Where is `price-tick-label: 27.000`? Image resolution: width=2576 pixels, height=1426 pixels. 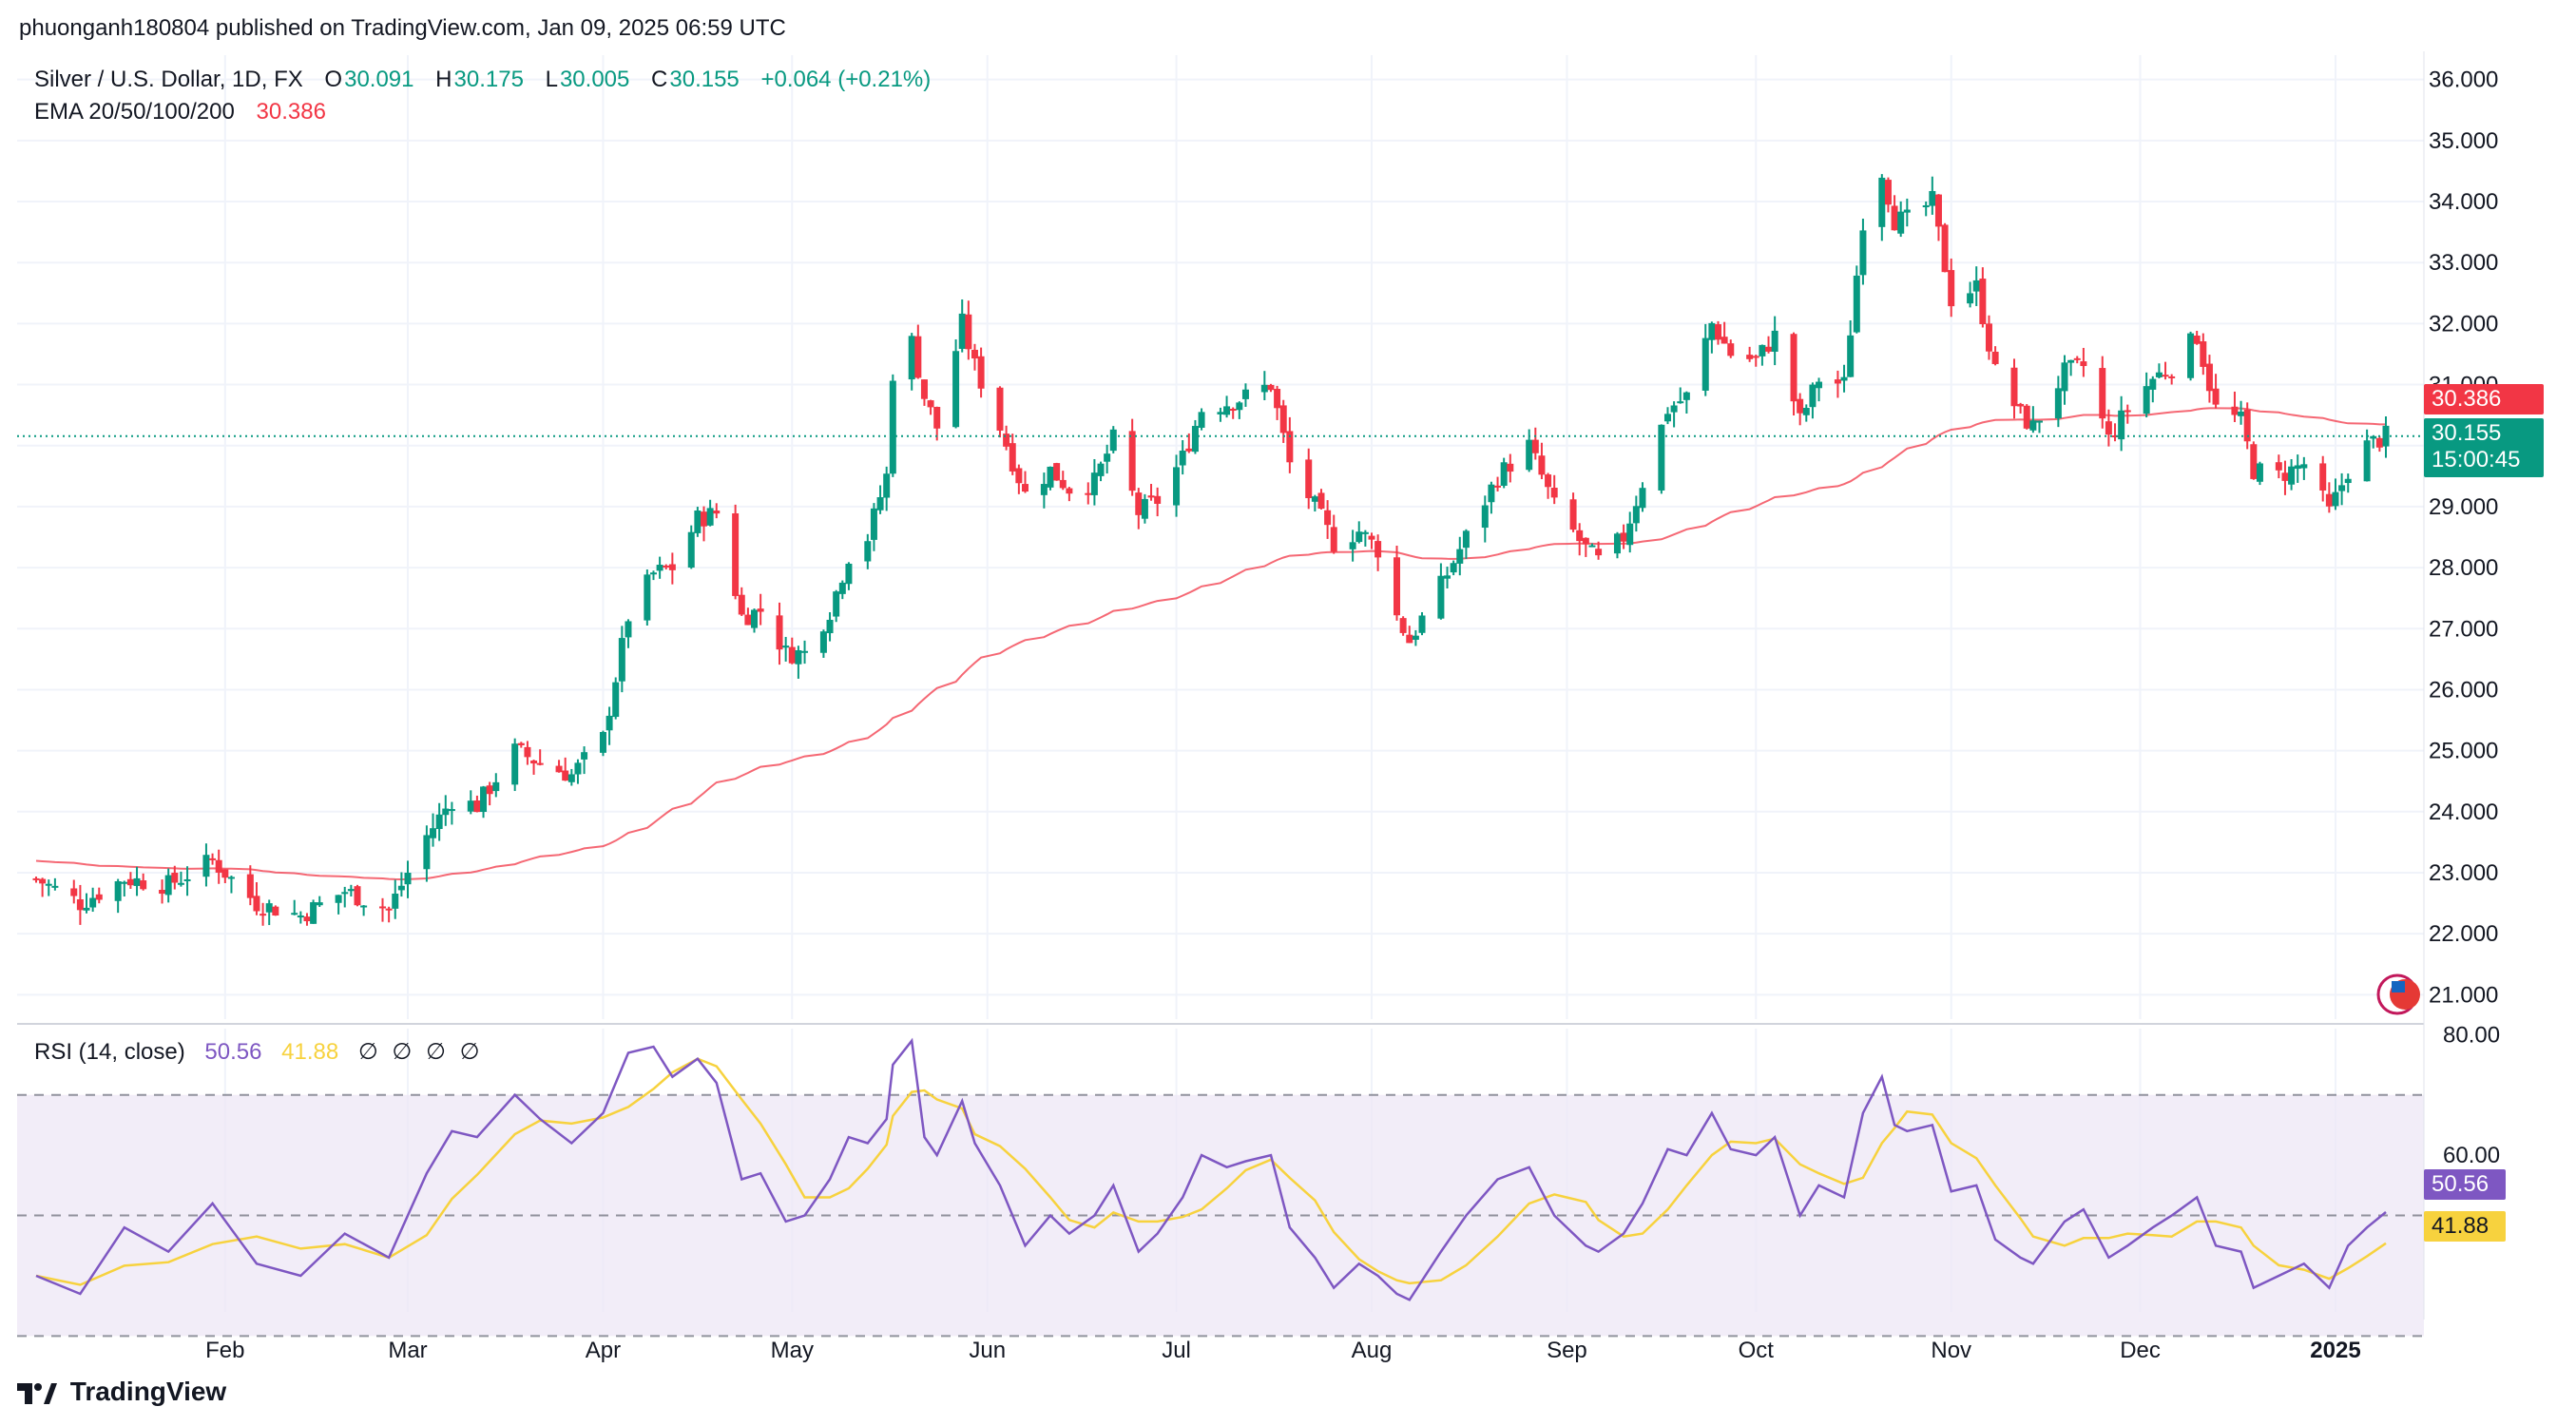
price-tick-label: 27.000 is located at coordinates (2463, 629).